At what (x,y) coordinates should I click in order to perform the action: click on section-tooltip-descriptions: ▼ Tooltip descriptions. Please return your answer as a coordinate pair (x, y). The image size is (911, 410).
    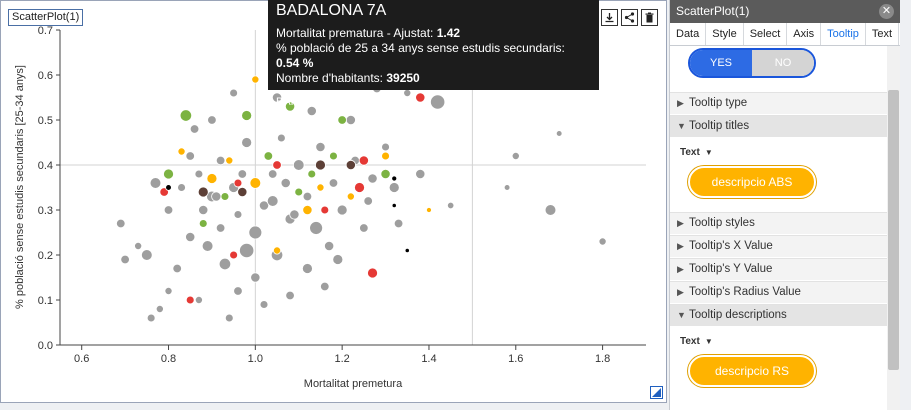
    Looking at the image, I should click on (779, 315).